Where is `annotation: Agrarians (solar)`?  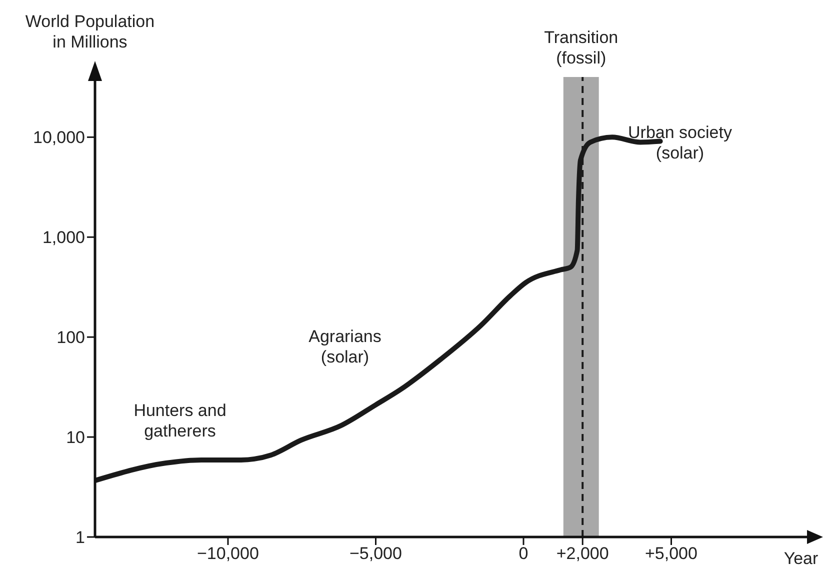
annotation: Agrarians (solar) is located at coordinates (345, 346).